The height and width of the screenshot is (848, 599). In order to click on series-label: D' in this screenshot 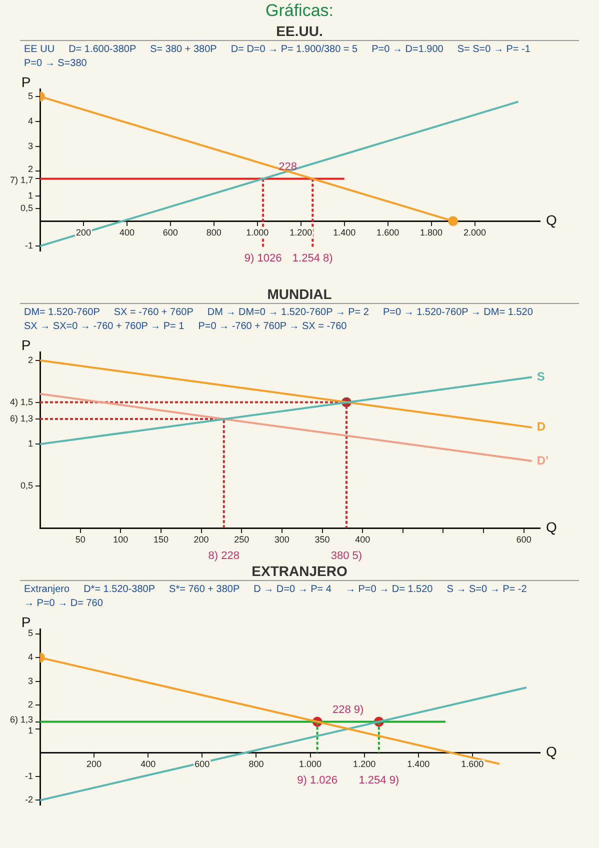, I will do `click(542, 460)`.